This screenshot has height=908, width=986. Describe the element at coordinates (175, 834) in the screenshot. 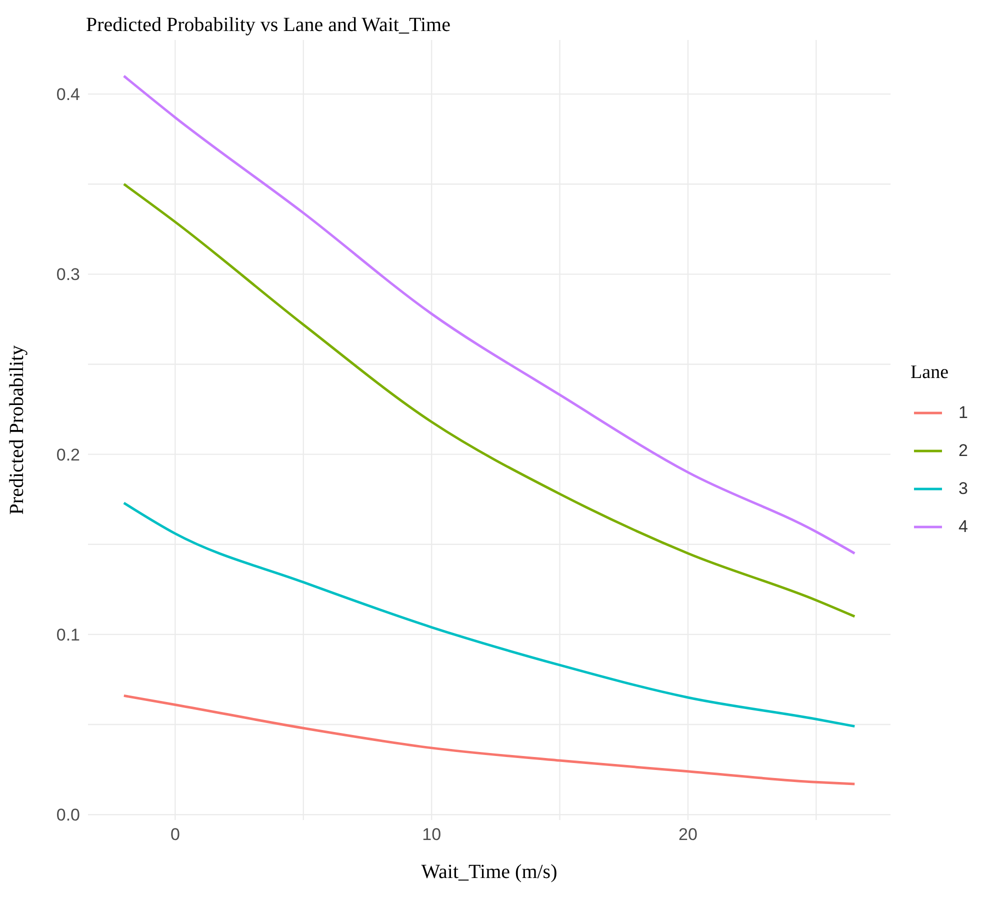

I see `x-tick-label: 0` at that location.